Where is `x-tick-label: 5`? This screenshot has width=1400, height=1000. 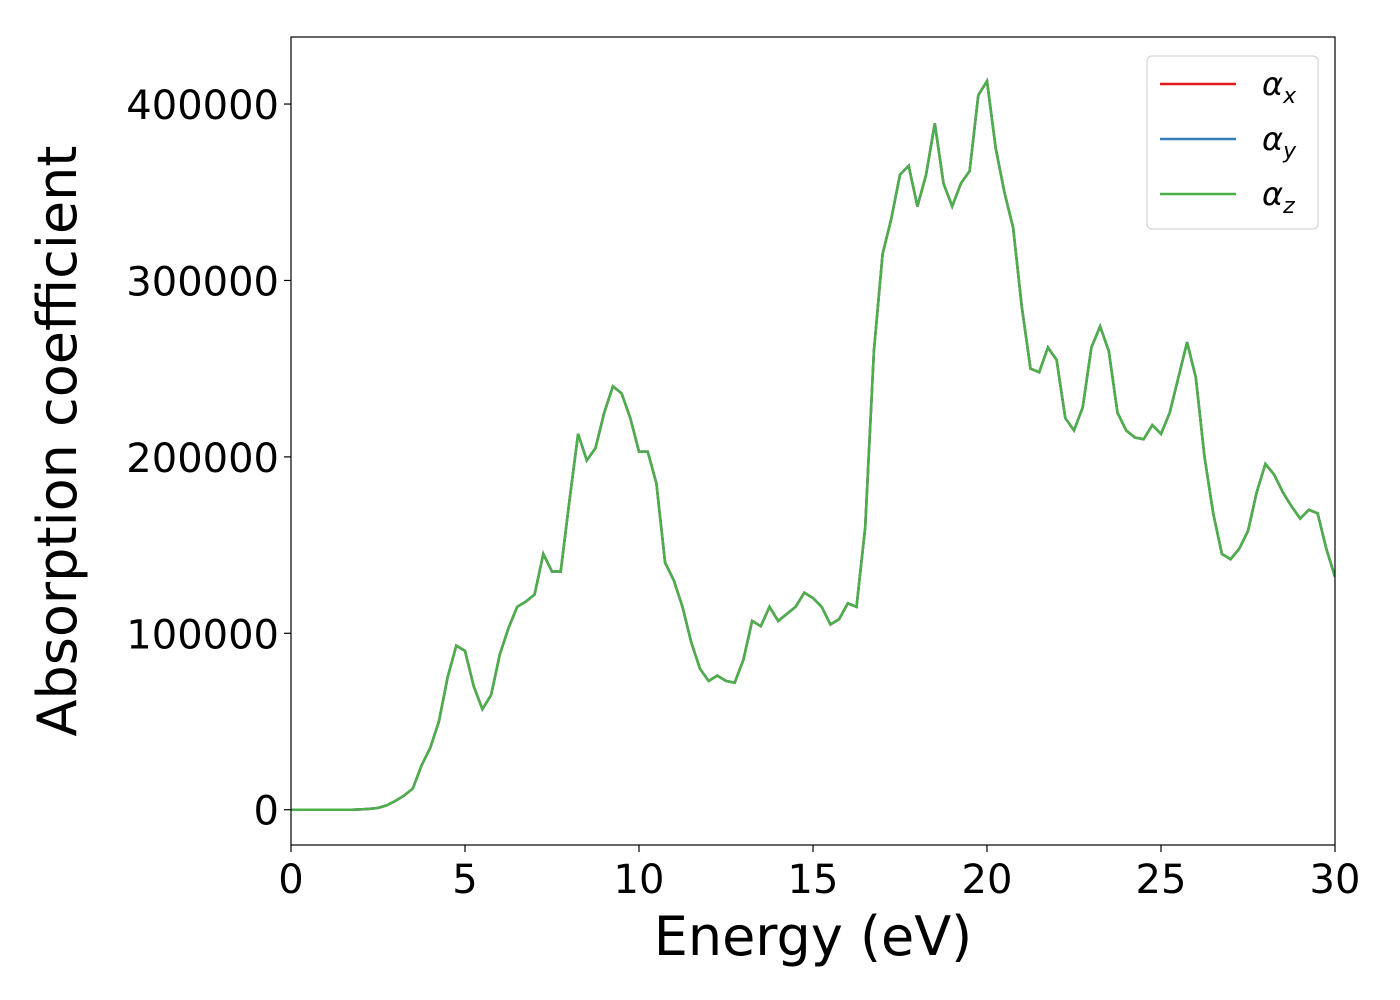
x-tick-label: 5 is located at coordinates (464, 880).